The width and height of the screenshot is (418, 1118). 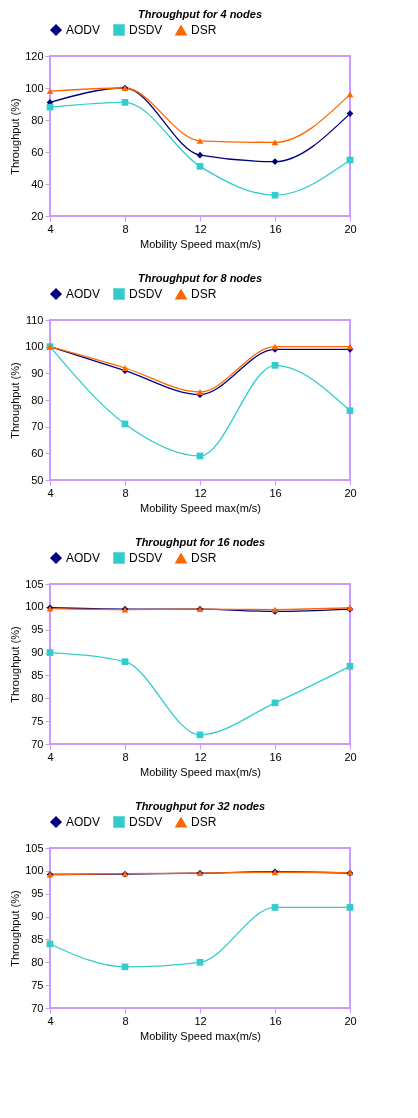 What do you see at coordinates (34, 55) in the screenshot?
I see `y-tick-label: 120` at bounding box center [34, 55].